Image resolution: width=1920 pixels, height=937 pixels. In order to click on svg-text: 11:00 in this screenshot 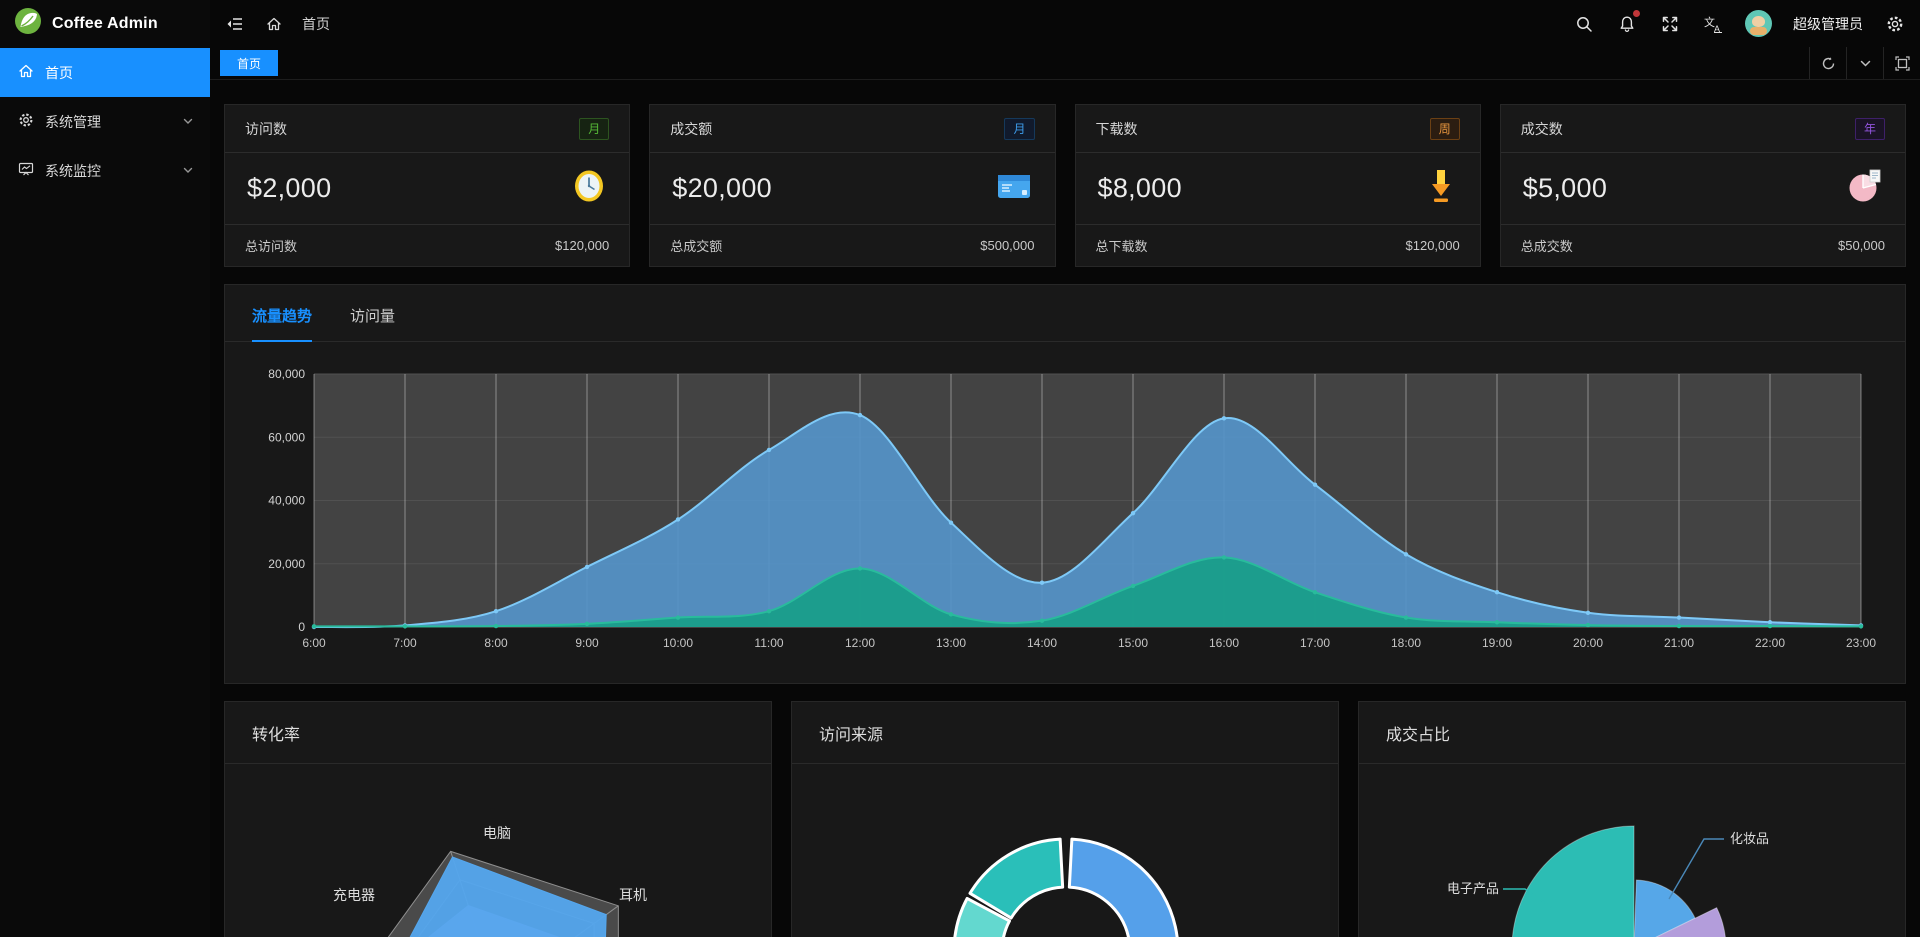, I will do `click(768, 643)`.